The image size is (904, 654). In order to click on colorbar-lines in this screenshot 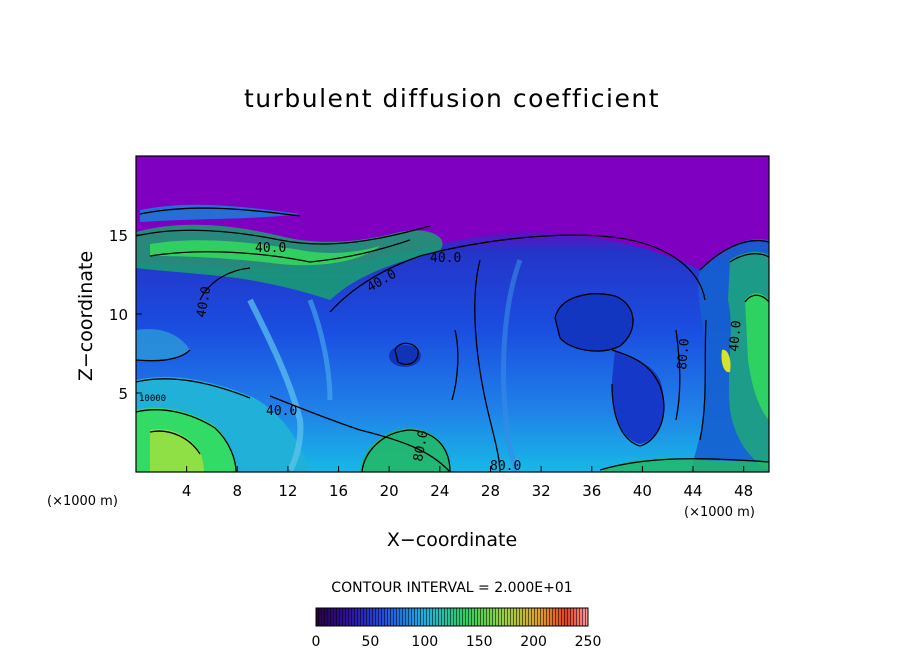, I will do `click(452, 617)`.